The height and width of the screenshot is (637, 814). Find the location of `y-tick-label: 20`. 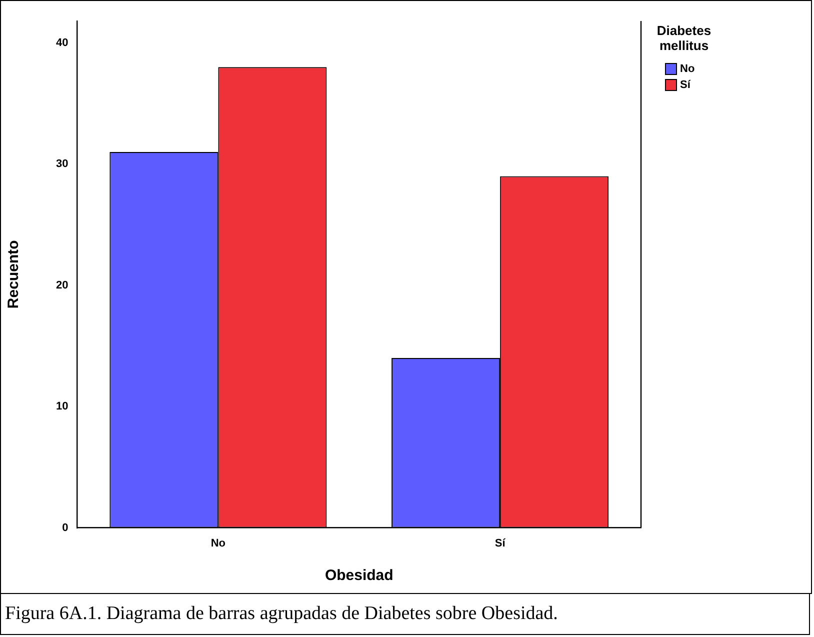

y-tick-label: 20 is located at coordinates (62, 285).